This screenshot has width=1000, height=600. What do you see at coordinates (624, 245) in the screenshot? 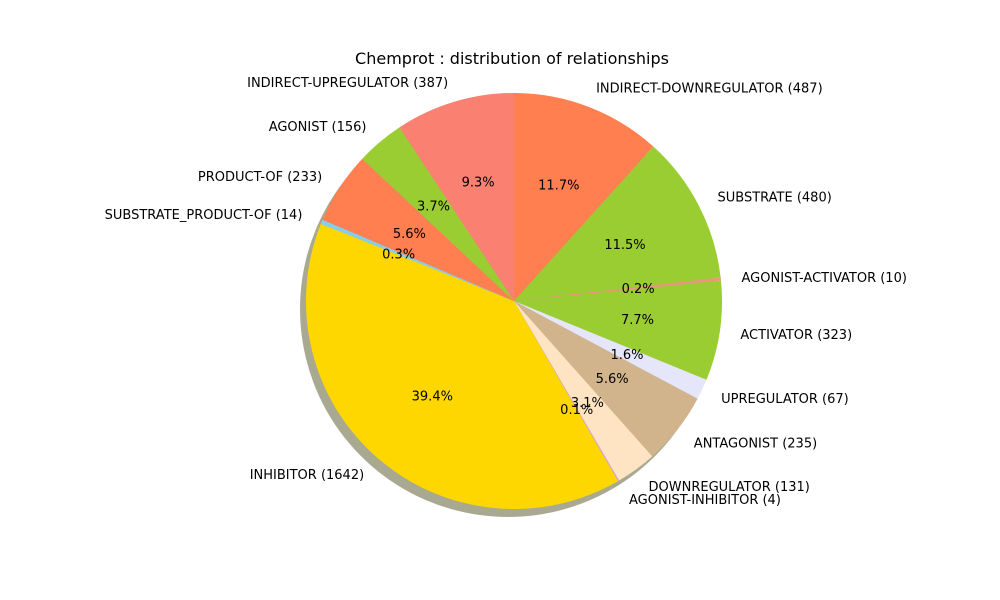
I see `slice-percent-label: 11.5%` at bounding box center [624, 245].